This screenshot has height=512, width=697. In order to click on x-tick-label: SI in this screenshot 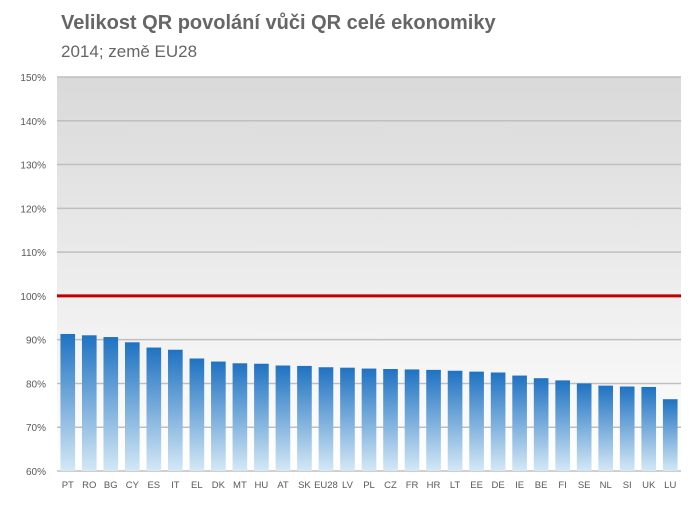, I will do `click(627, 485)`.